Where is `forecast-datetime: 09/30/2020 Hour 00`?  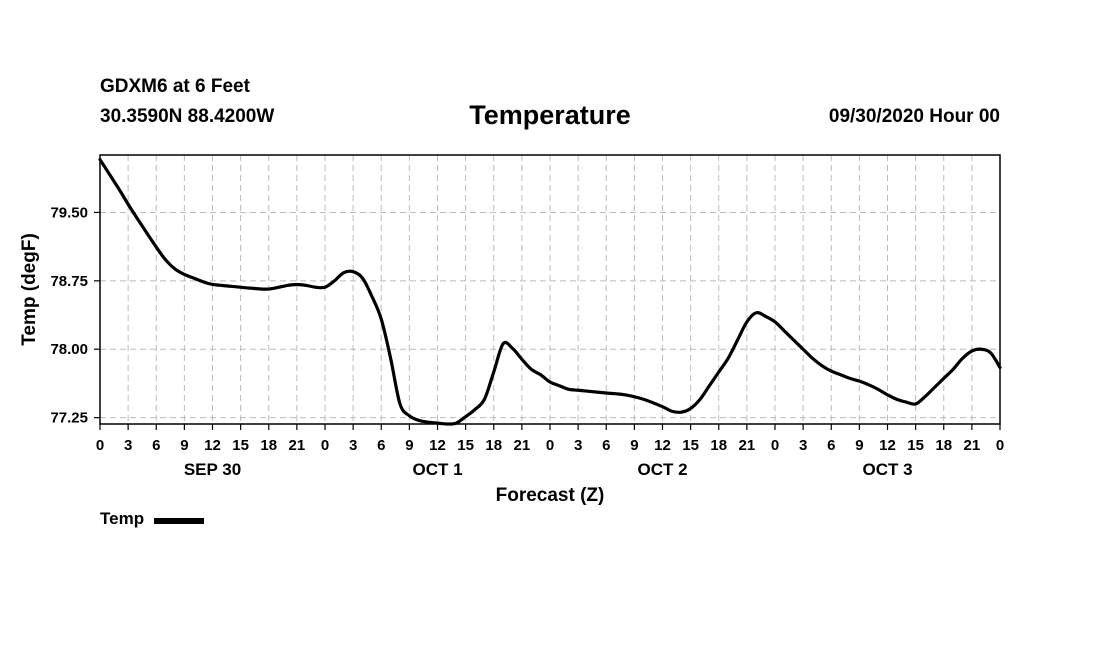
forecast-datetime: 09/30/2020 Hour 00 is located at coordinates (914, 116).